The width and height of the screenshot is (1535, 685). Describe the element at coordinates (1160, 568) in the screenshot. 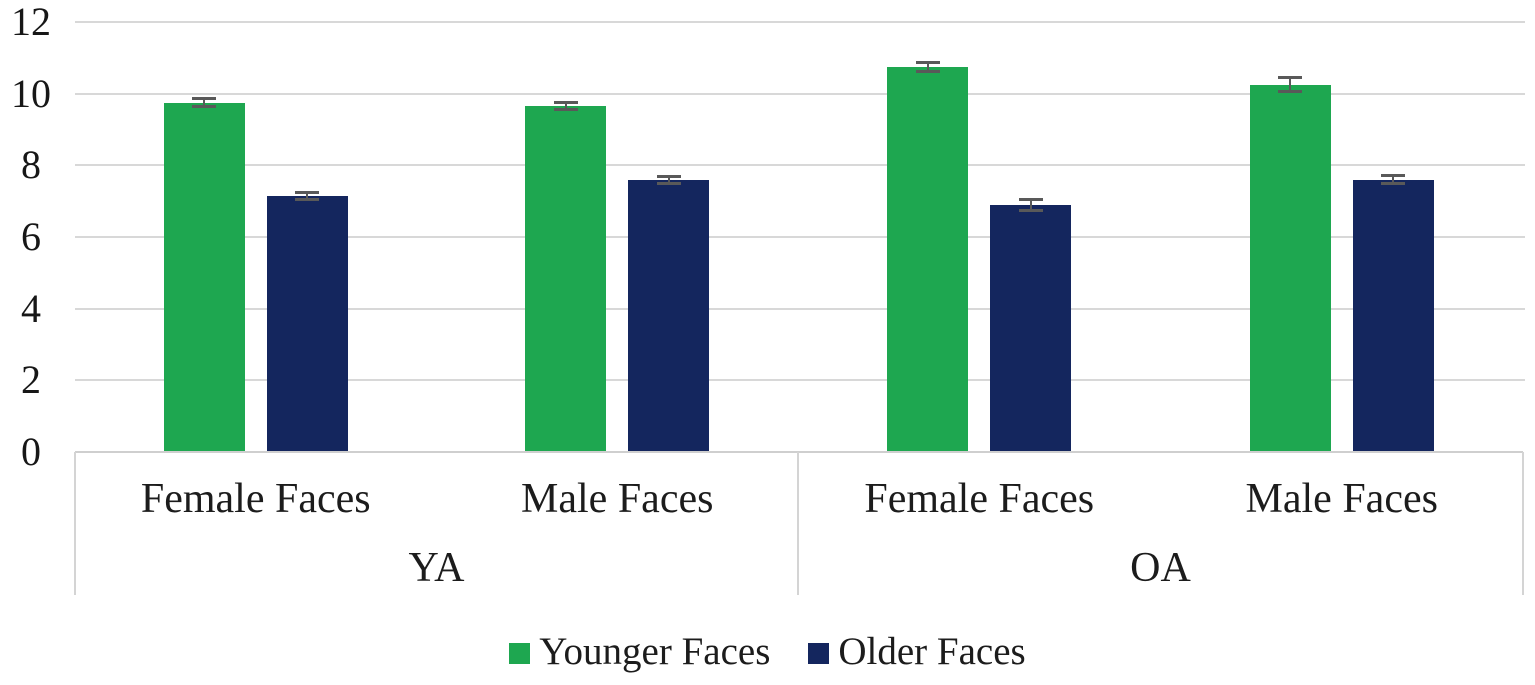

I see `x-axis-group-label: OA` at that location.